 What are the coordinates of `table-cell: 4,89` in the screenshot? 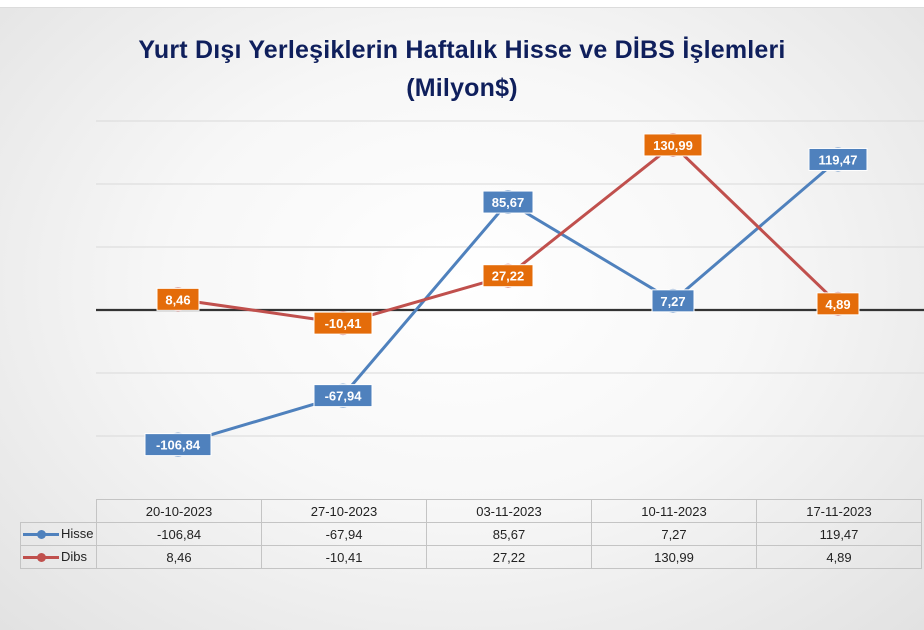 It's located at (839, 557).